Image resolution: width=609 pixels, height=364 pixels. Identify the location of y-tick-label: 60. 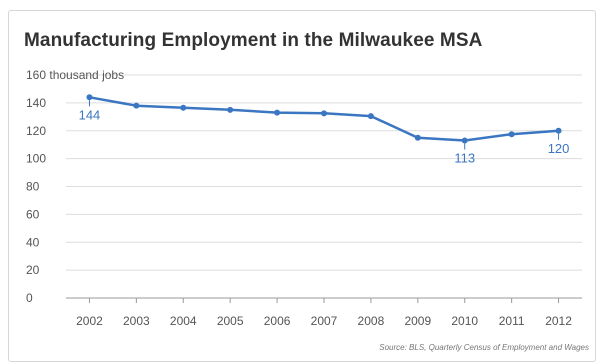
(33, 214).